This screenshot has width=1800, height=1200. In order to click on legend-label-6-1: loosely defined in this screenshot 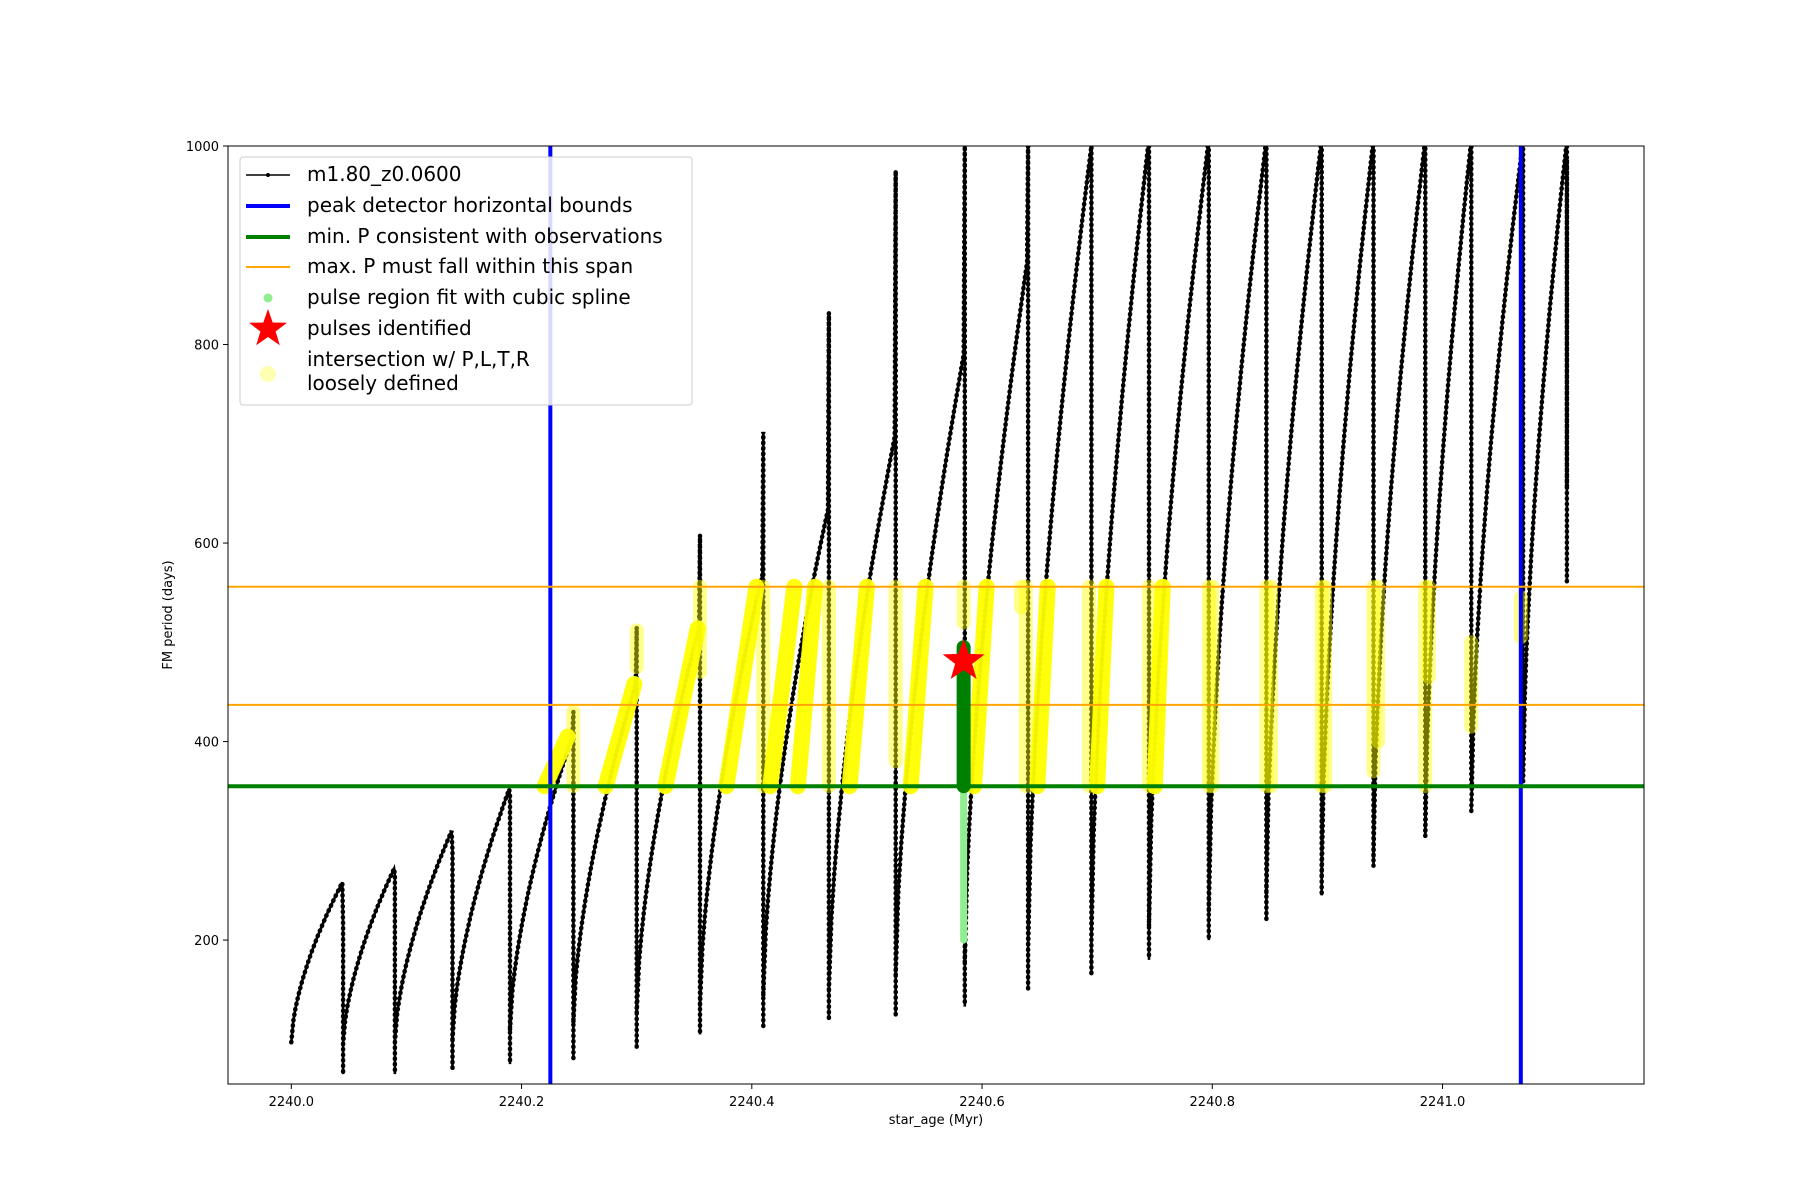, I will do `click(383, 383)`.